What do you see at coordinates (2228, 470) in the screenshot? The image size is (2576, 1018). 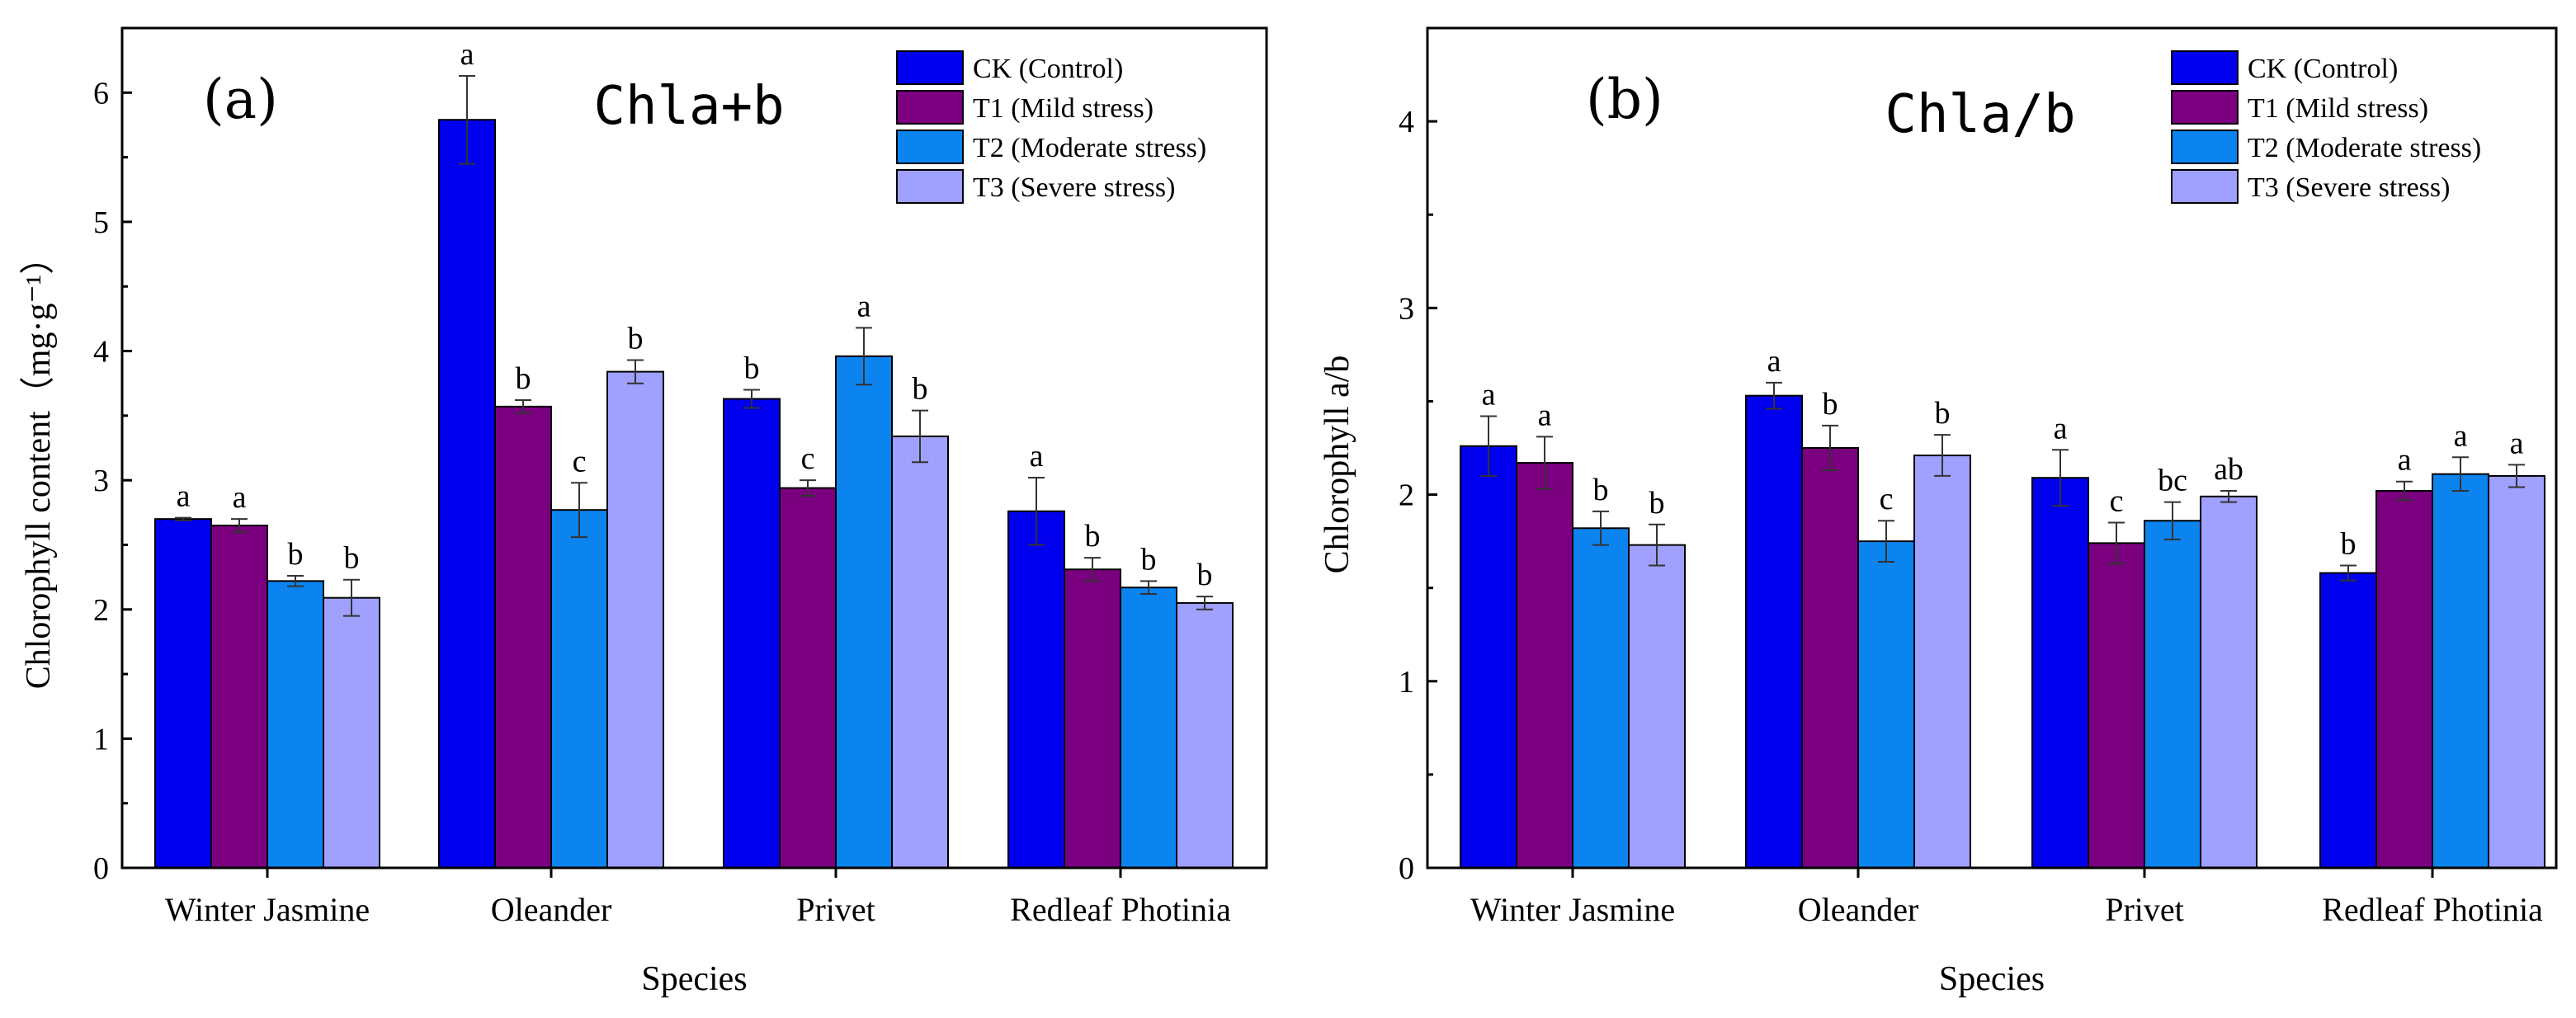 I see `significance-label: ab` at bounding box center [2228, 470].